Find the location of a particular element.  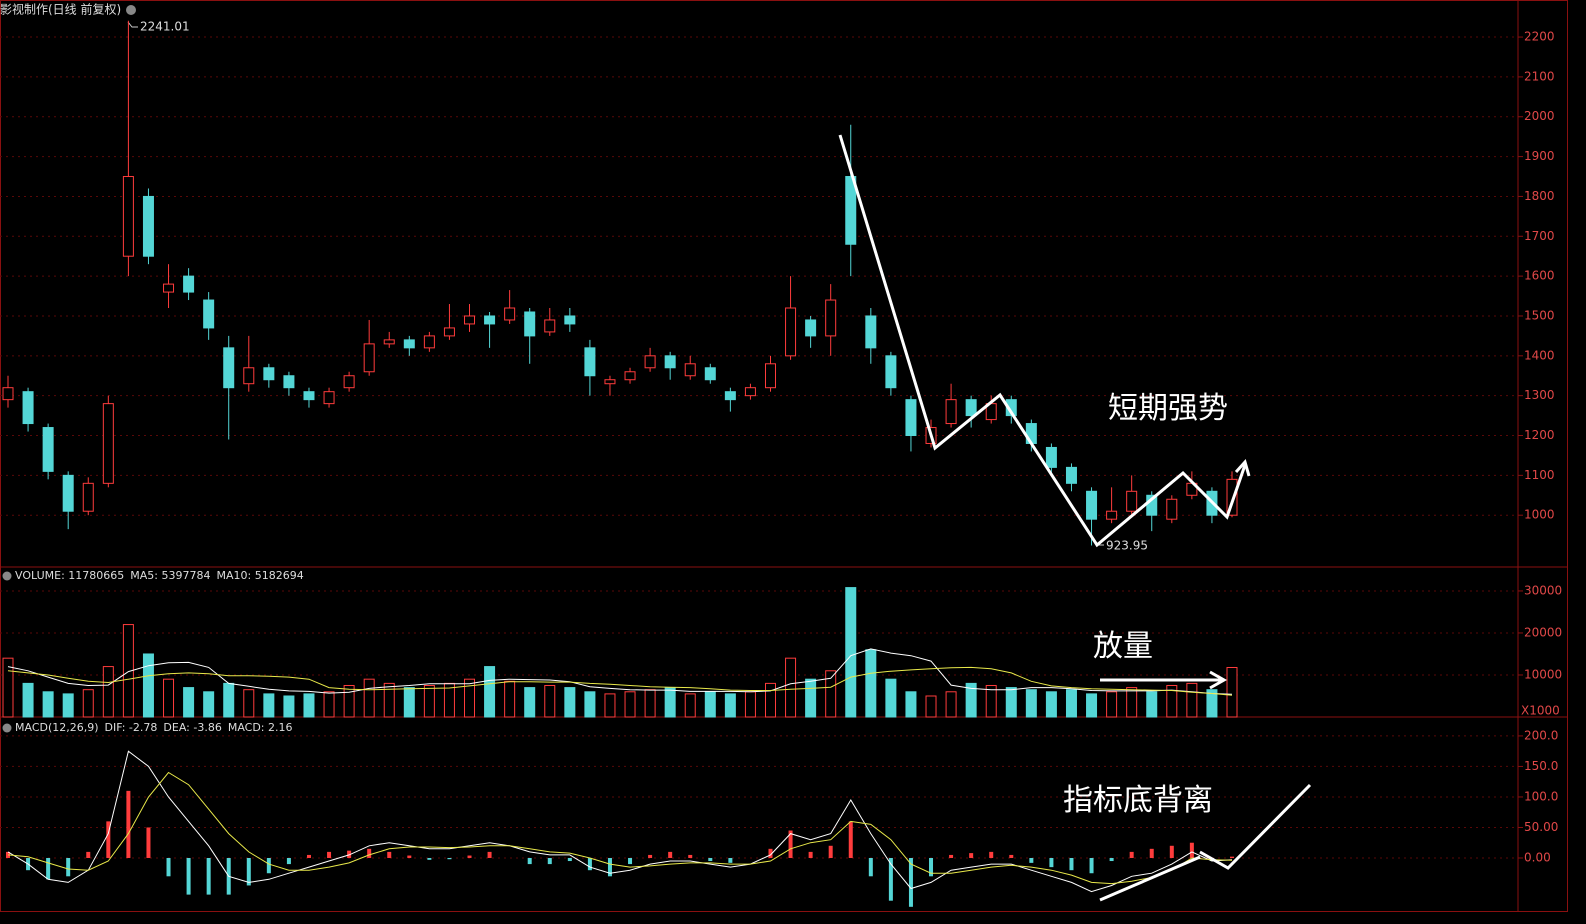

y-tick-label: 0.00 is located at coordinates (1537, 857).